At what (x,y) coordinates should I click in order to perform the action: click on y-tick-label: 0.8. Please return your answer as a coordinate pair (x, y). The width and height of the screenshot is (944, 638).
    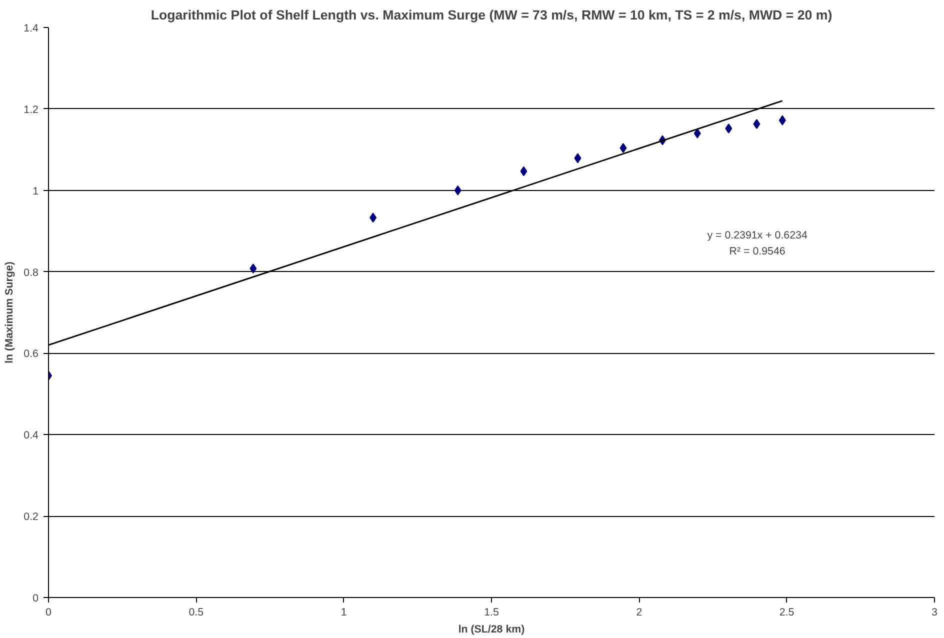
    Looking at the image, I should click on (31, 272).